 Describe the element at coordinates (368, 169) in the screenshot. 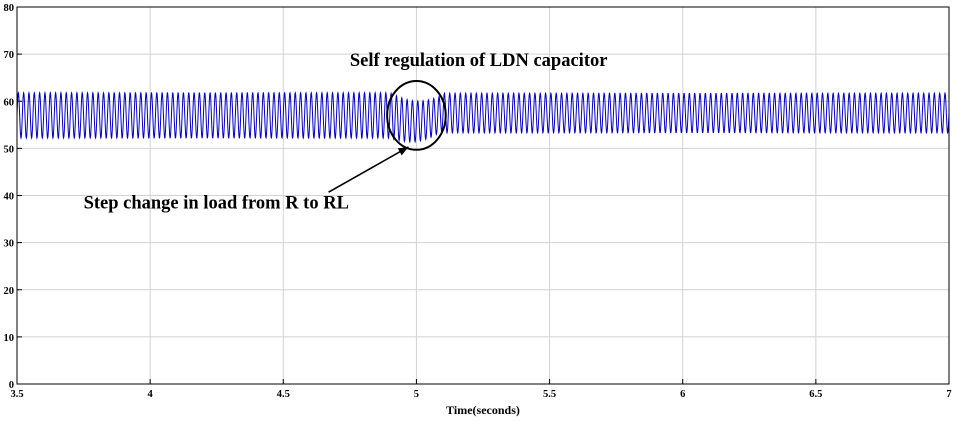

I see `arrow-line` at that location.